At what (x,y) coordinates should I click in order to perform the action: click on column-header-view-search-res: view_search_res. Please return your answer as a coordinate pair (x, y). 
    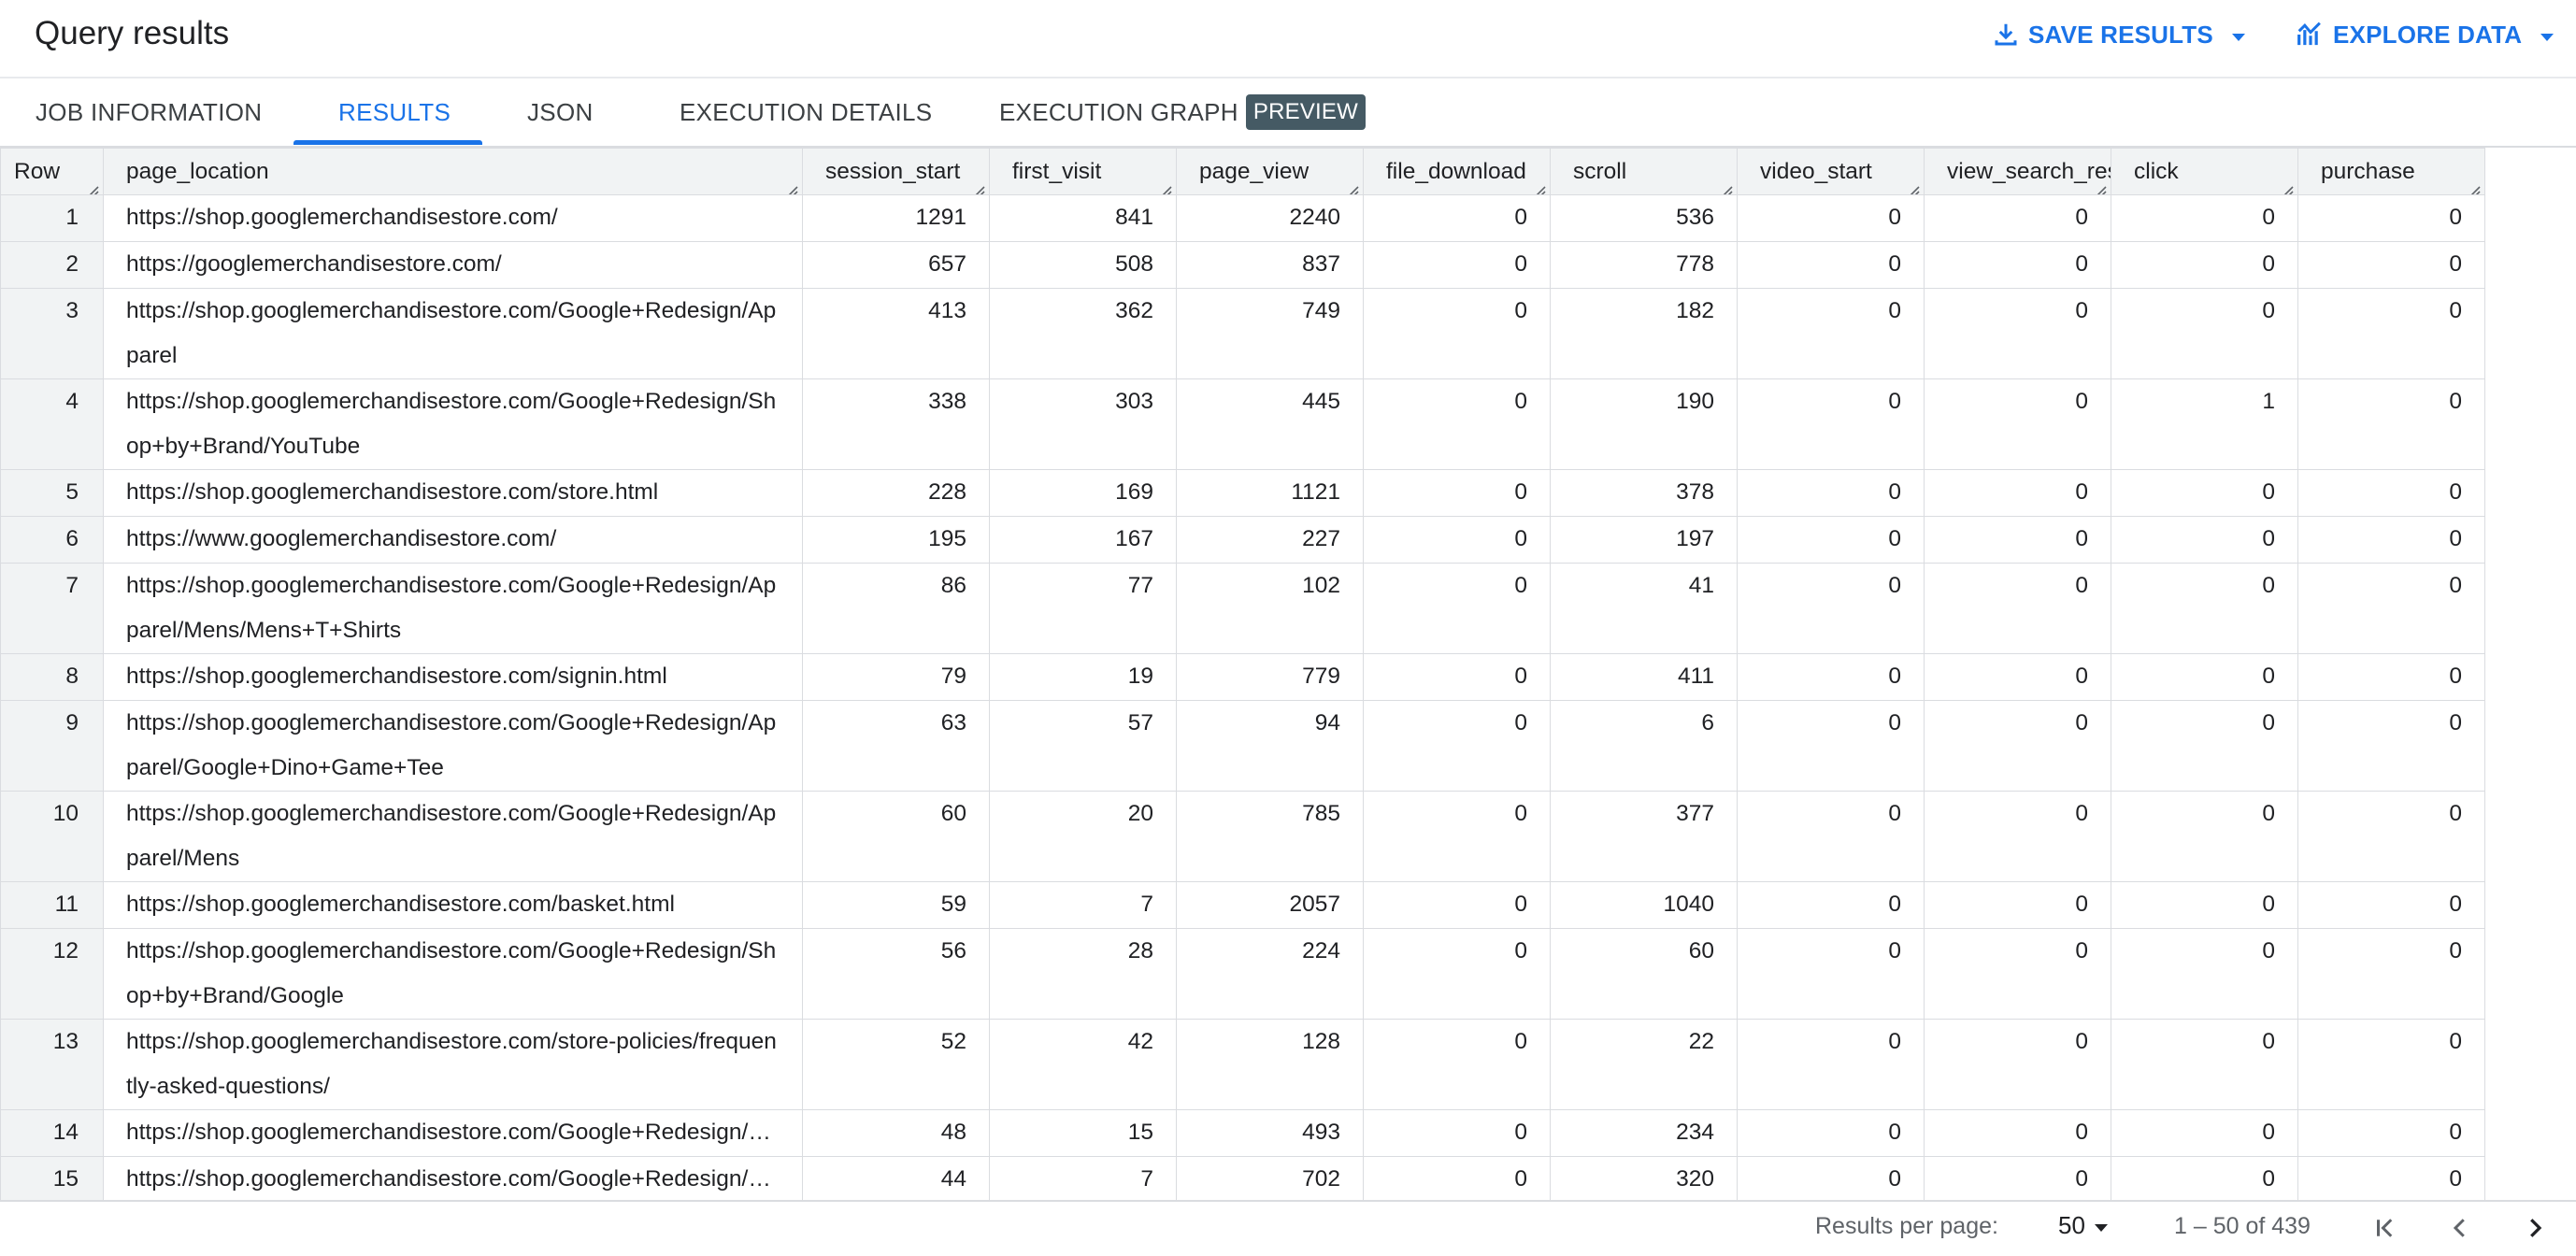
    Looking at the image, I should click on (2017, 171).